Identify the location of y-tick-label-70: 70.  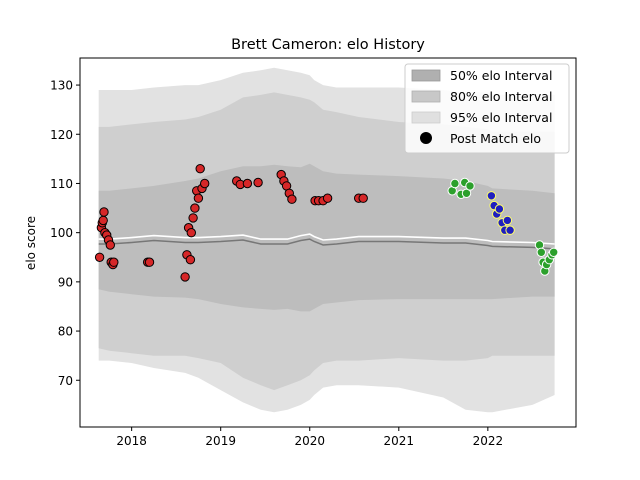
(65, 381).